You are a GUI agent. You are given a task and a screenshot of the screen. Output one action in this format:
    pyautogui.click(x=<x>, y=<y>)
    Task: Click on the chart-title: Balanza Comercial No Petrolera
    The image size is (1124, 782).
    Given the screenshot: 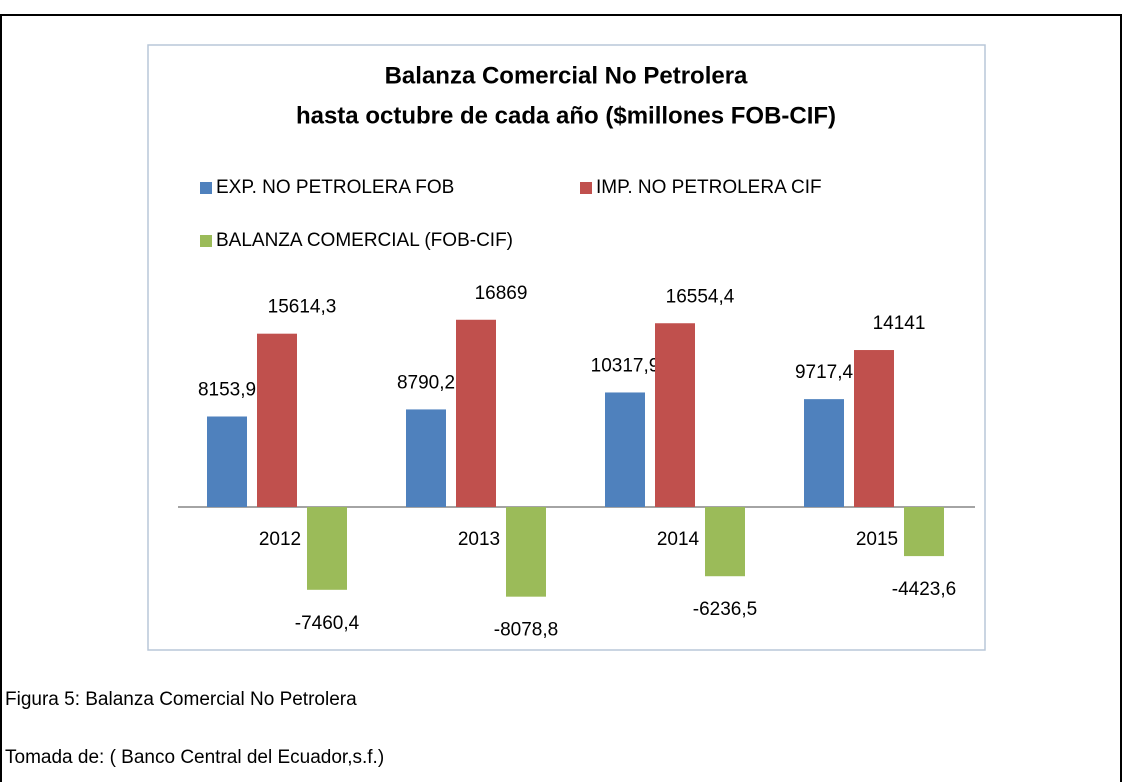 What is the action you would take?
    pyautogui.click(x=566, y=75)
    